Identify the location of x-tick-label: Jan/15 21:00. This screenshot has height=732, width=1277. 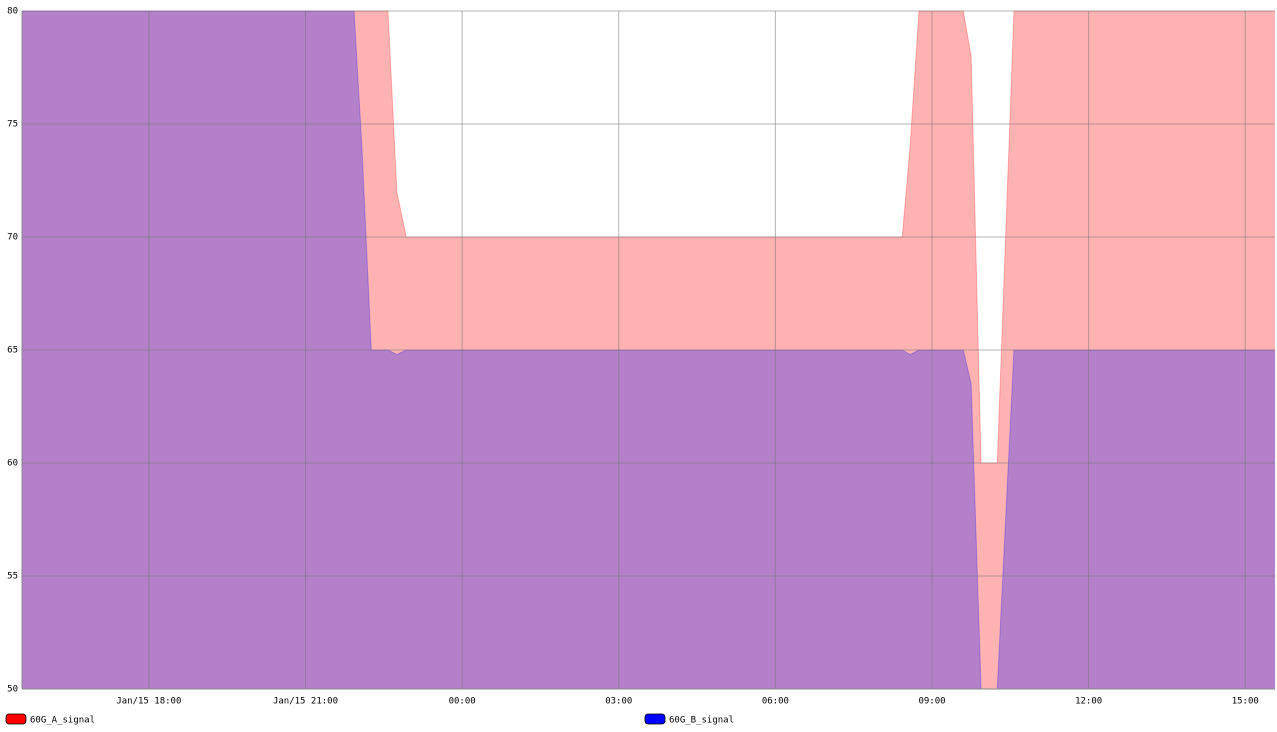
(305, 702).